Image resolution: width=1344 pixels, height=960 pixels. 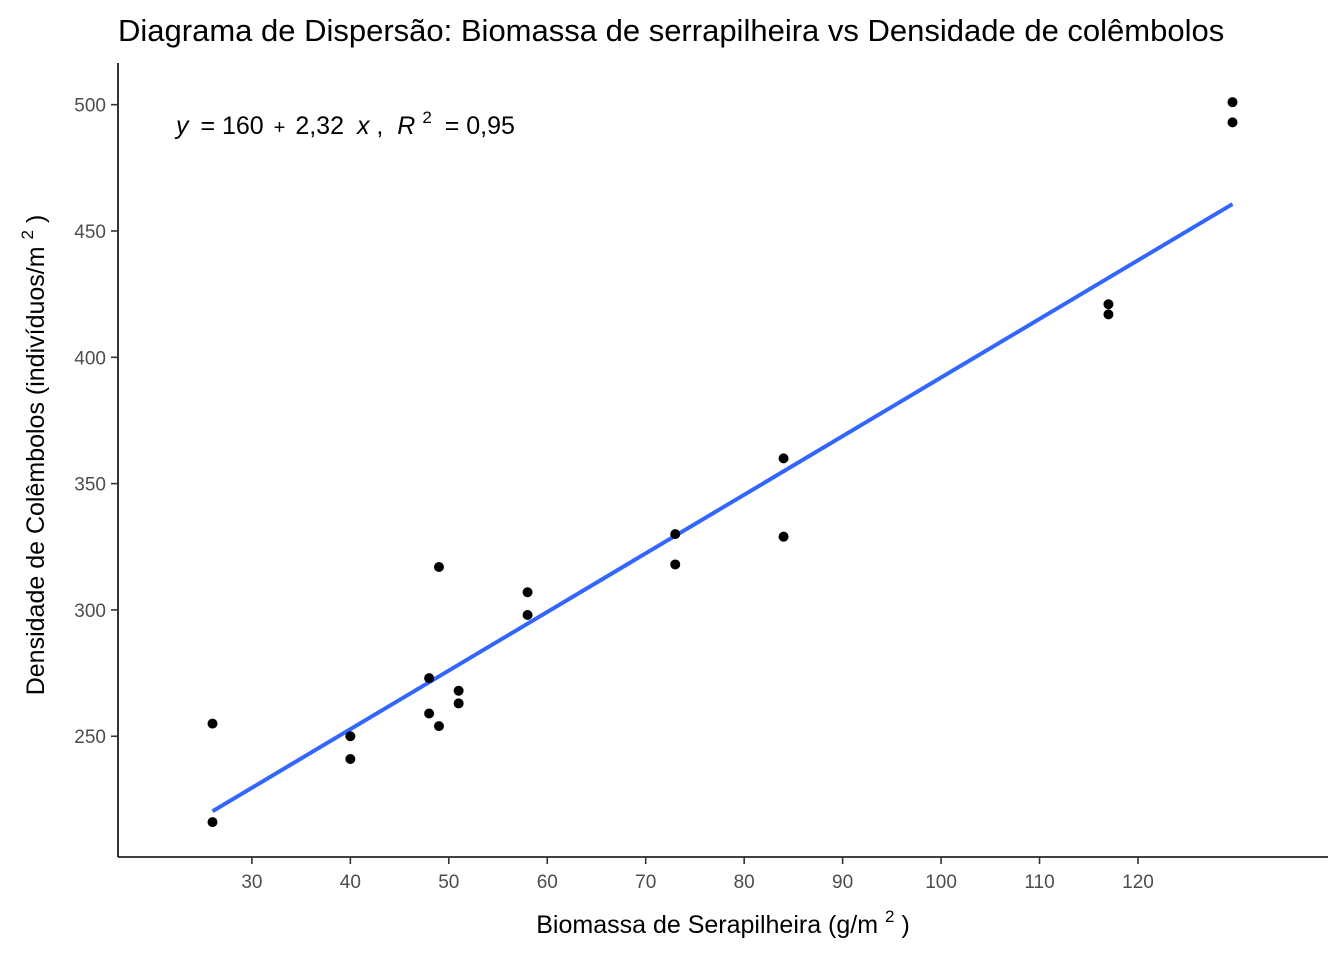 I want to click on x-tick-label: 120, so click(x=1138, y=882).